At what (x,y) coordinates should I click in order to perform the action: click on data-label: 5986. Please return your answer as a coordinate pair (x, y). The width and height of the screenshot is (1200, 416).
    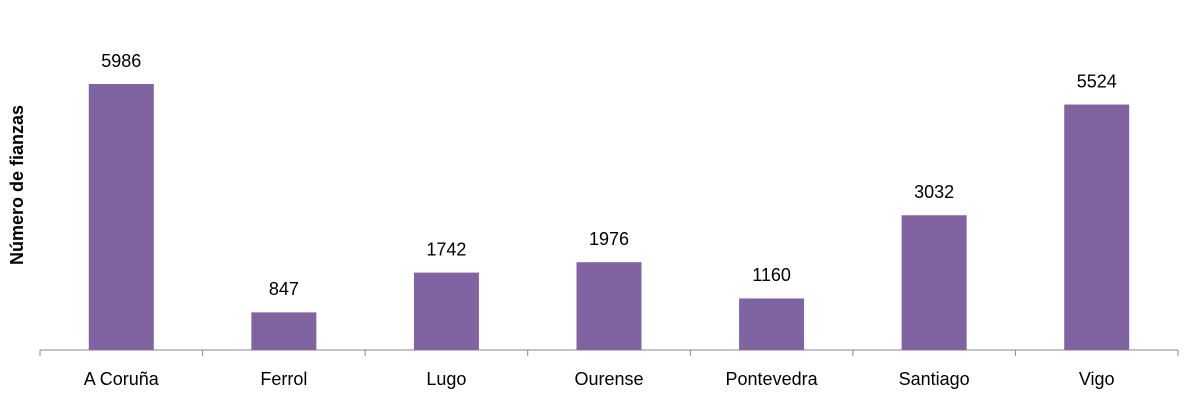
    Looking at the image, I should click on (121, 61).